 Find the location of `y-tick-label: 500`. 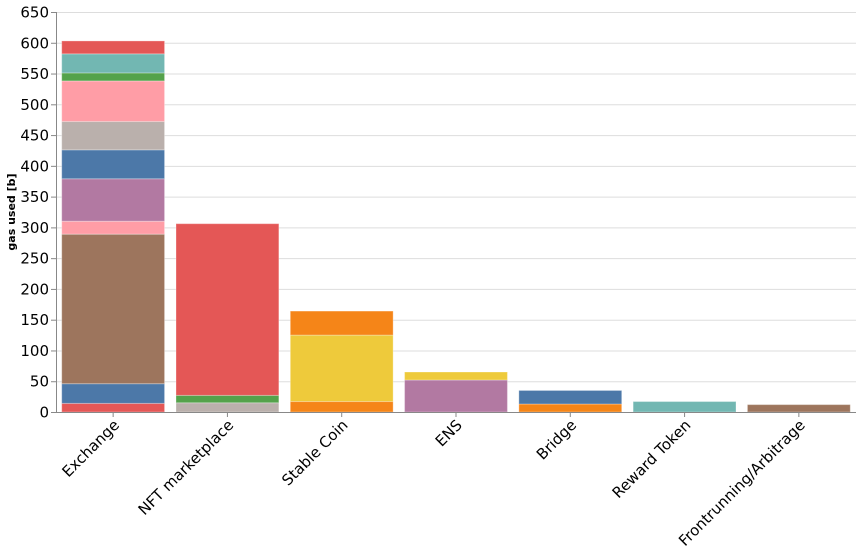

y-tick-label: 500 is located at coordinates (34, 105).